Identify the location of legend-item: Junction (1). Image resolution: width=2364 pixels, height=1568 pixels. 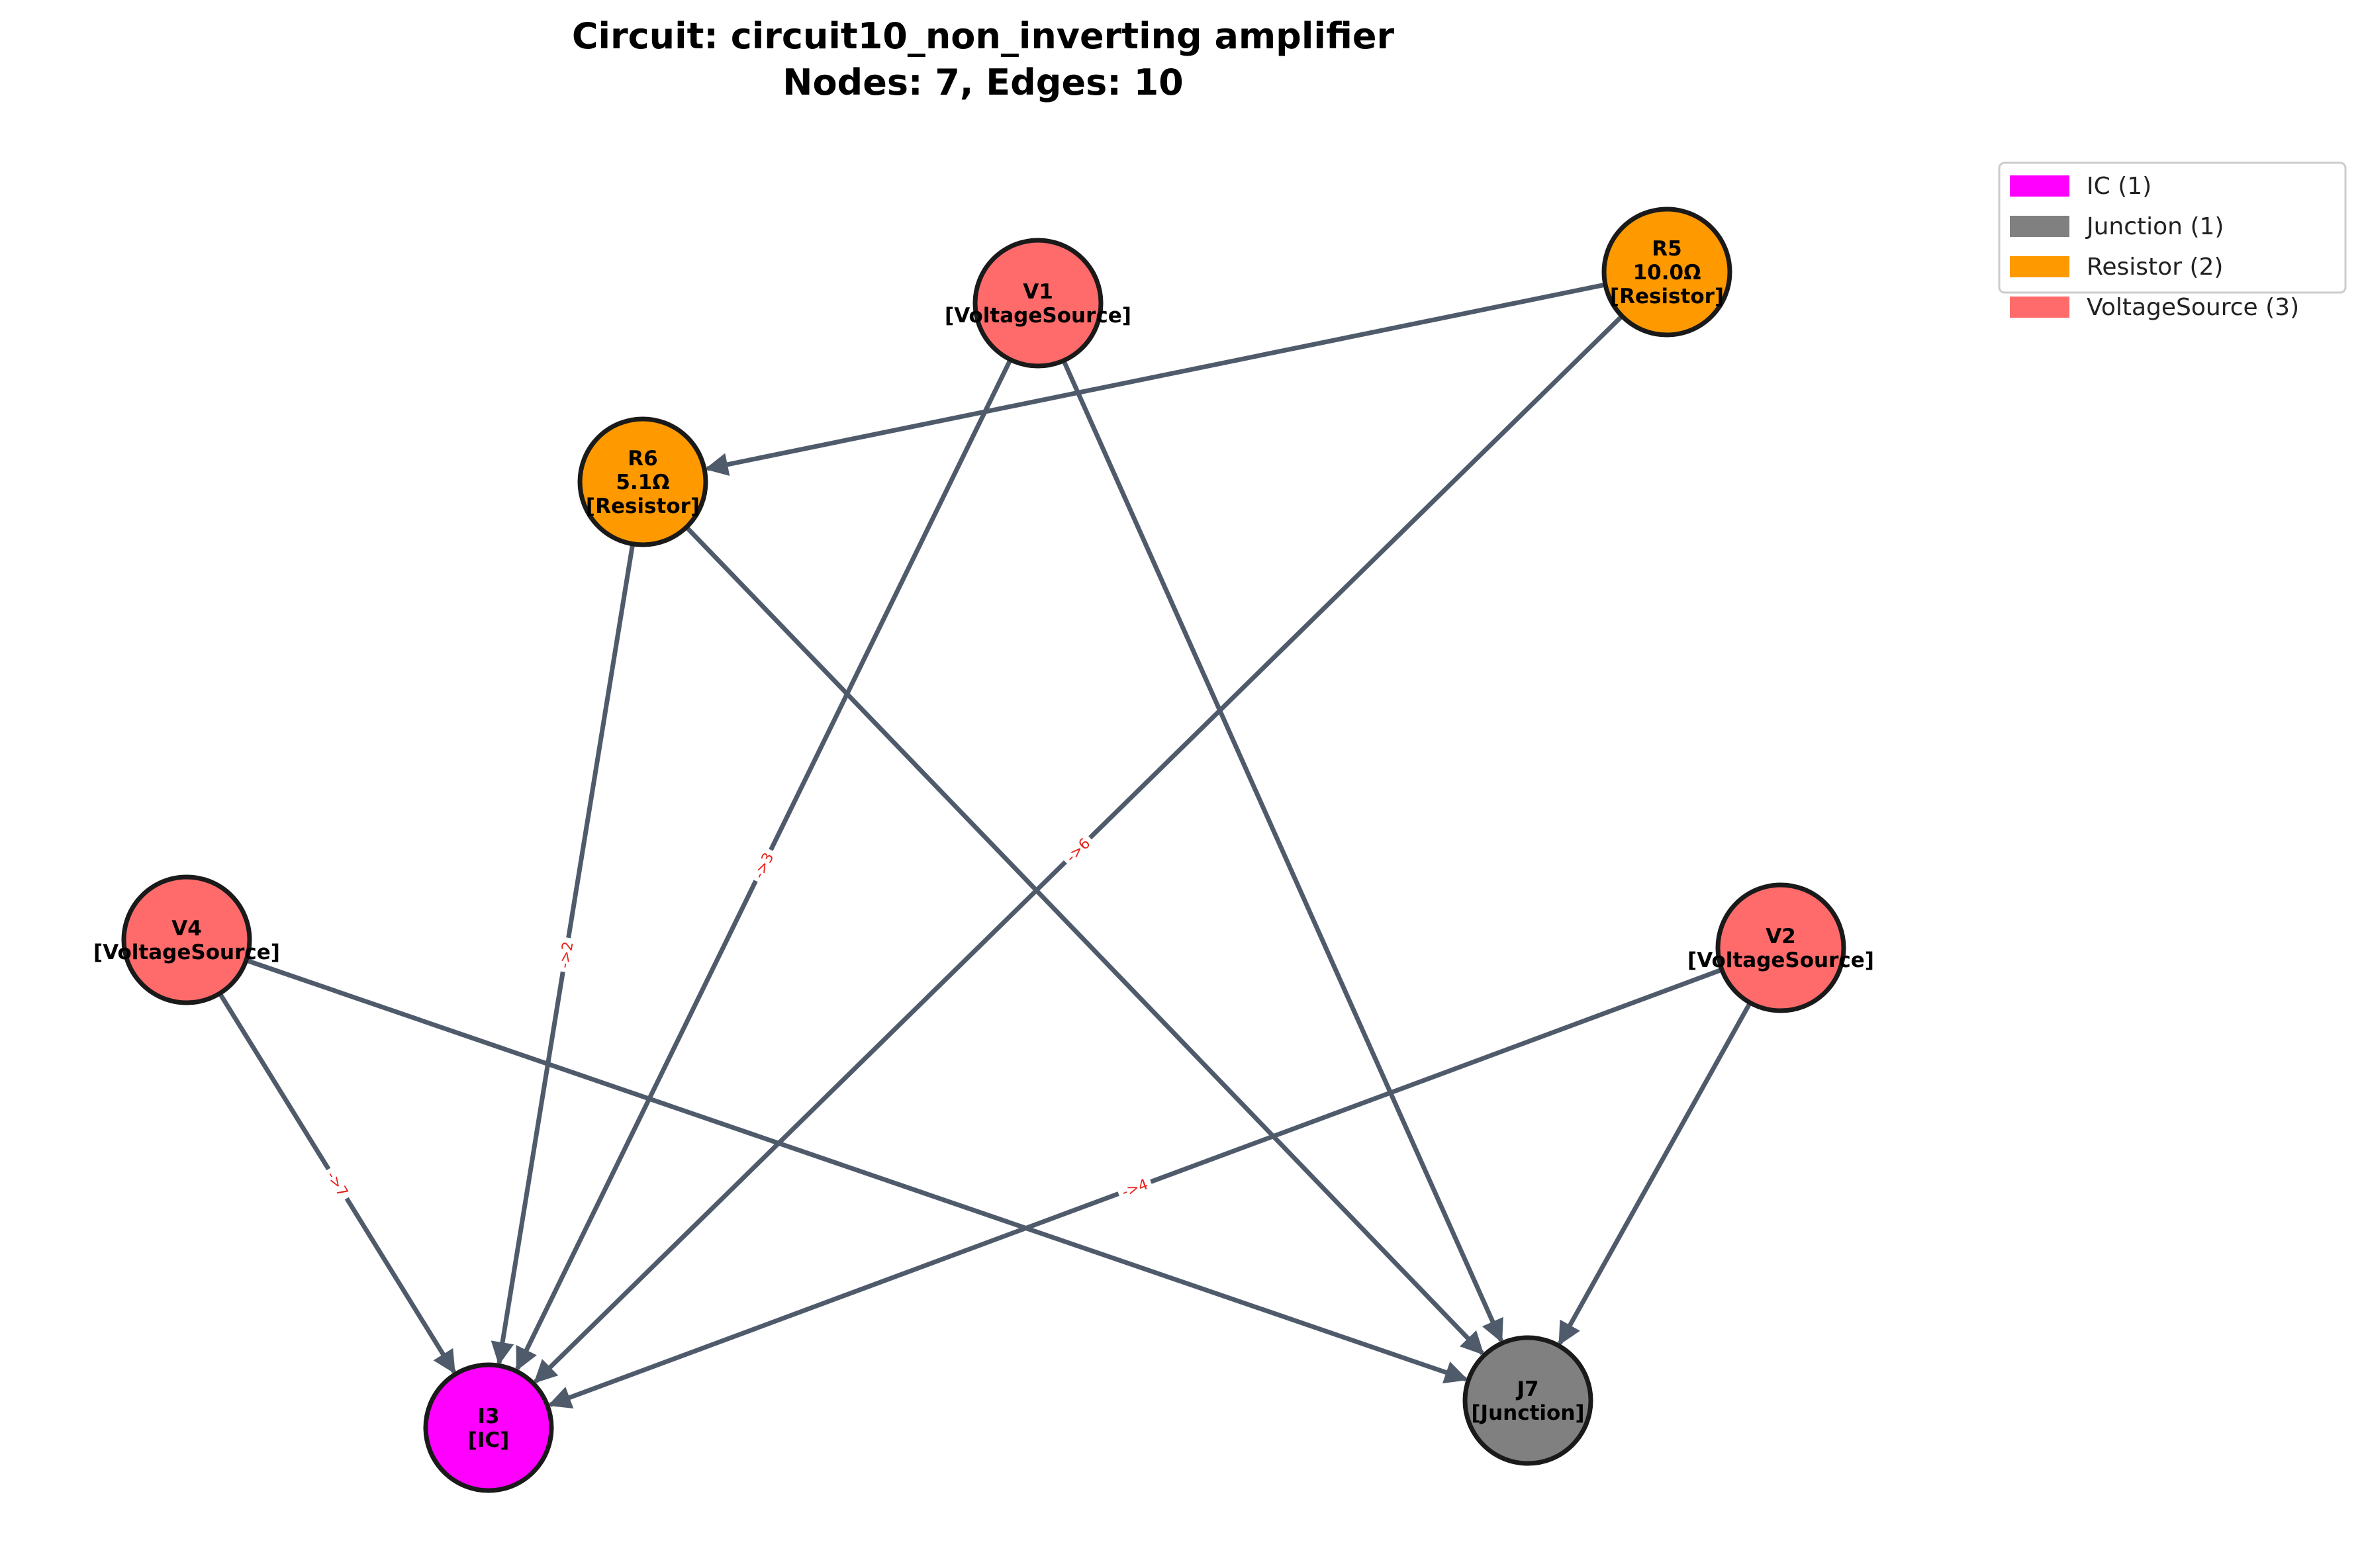
(2117, 226).